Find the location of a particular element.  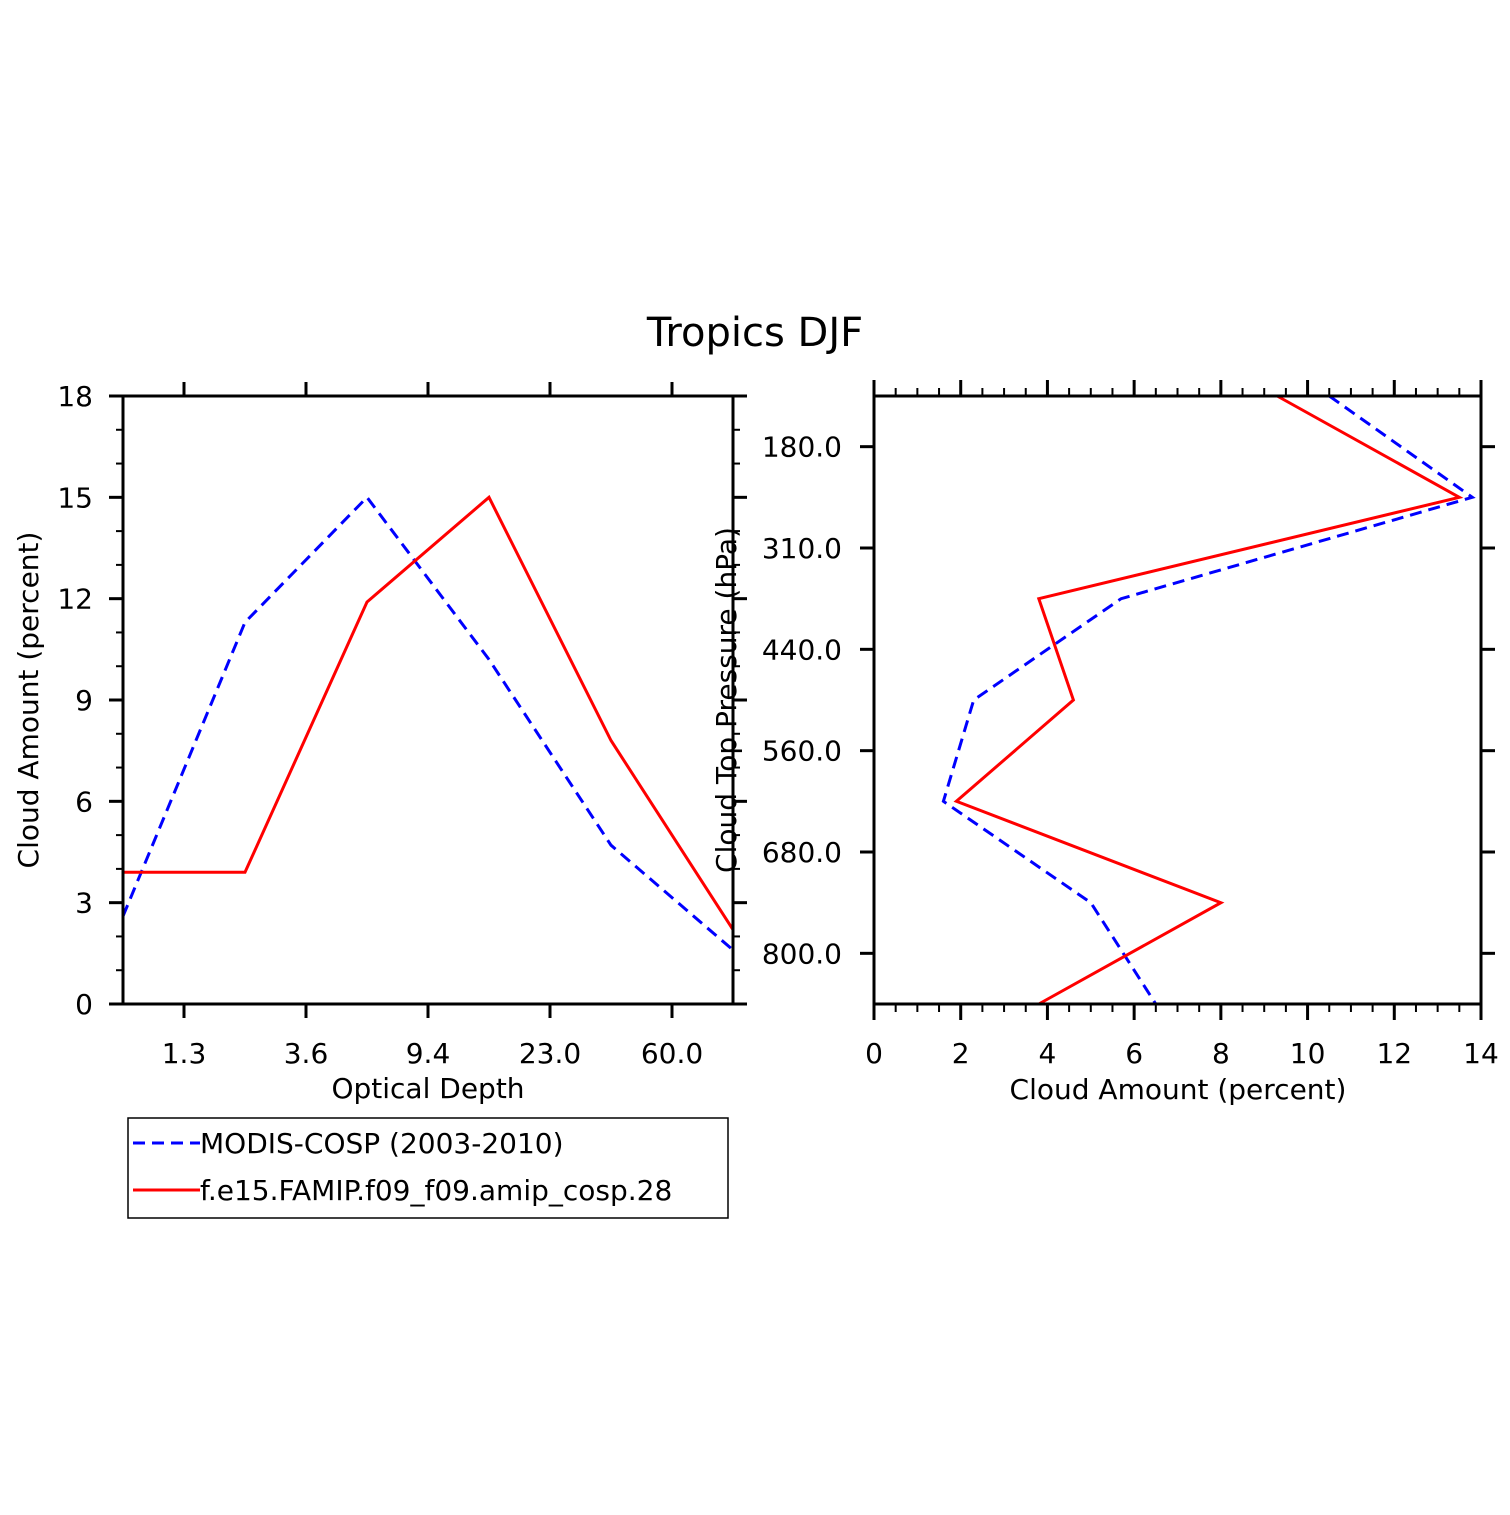

ctp-x-tick-label: 0 is located at coordinates (874, 1053).